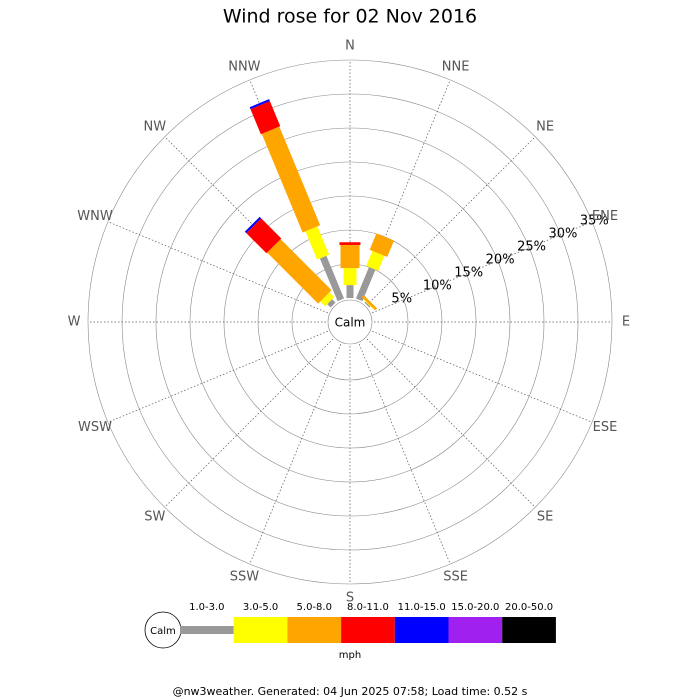 This screenshot has height=700, width=700. What do you see at coordinates (401, 299) in the screenshot?
I see `r-tick-label: 5%` at bounding box center [401, 299].